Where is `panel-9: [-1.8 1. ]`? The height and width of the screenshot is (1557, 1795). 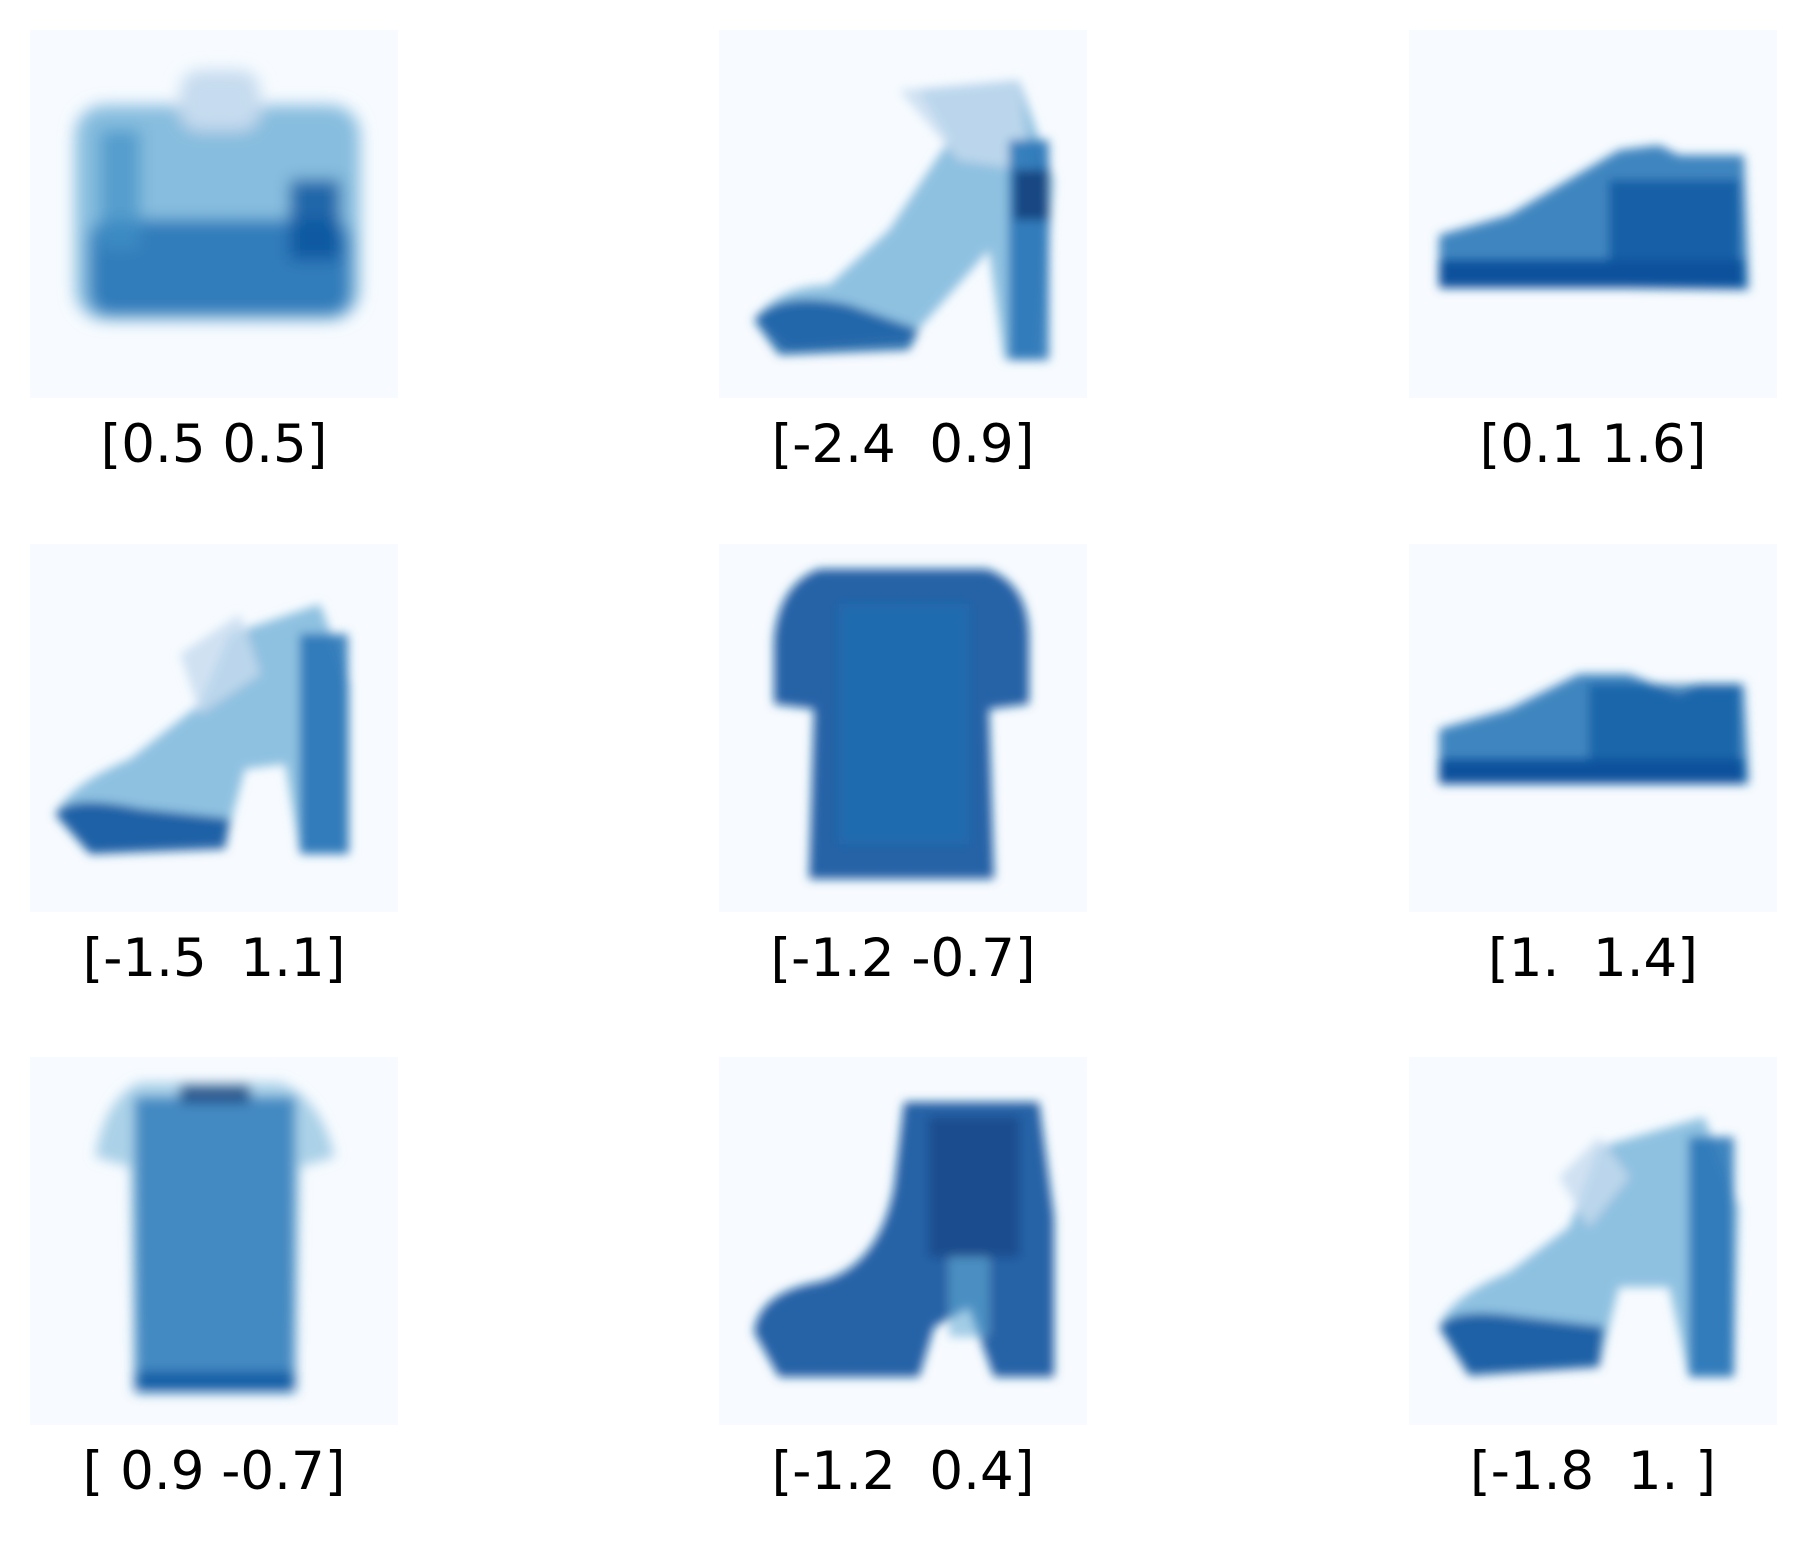 panel-9: [-1.8 1. ] is located at coordinates (1593, 1307).